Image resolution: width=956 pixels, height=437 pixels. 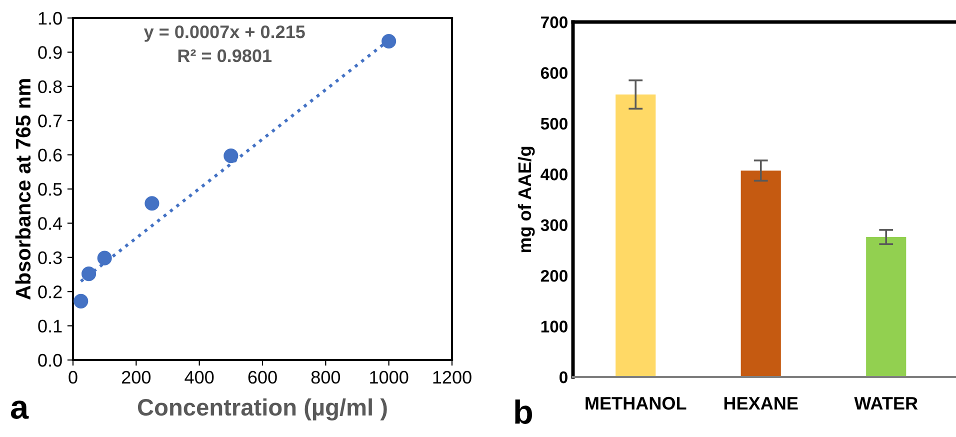 What do you see at coordinates (50, 189) in the screenshot?
I see `y-tick-label: 0.5` at bounding box center [50, 189].